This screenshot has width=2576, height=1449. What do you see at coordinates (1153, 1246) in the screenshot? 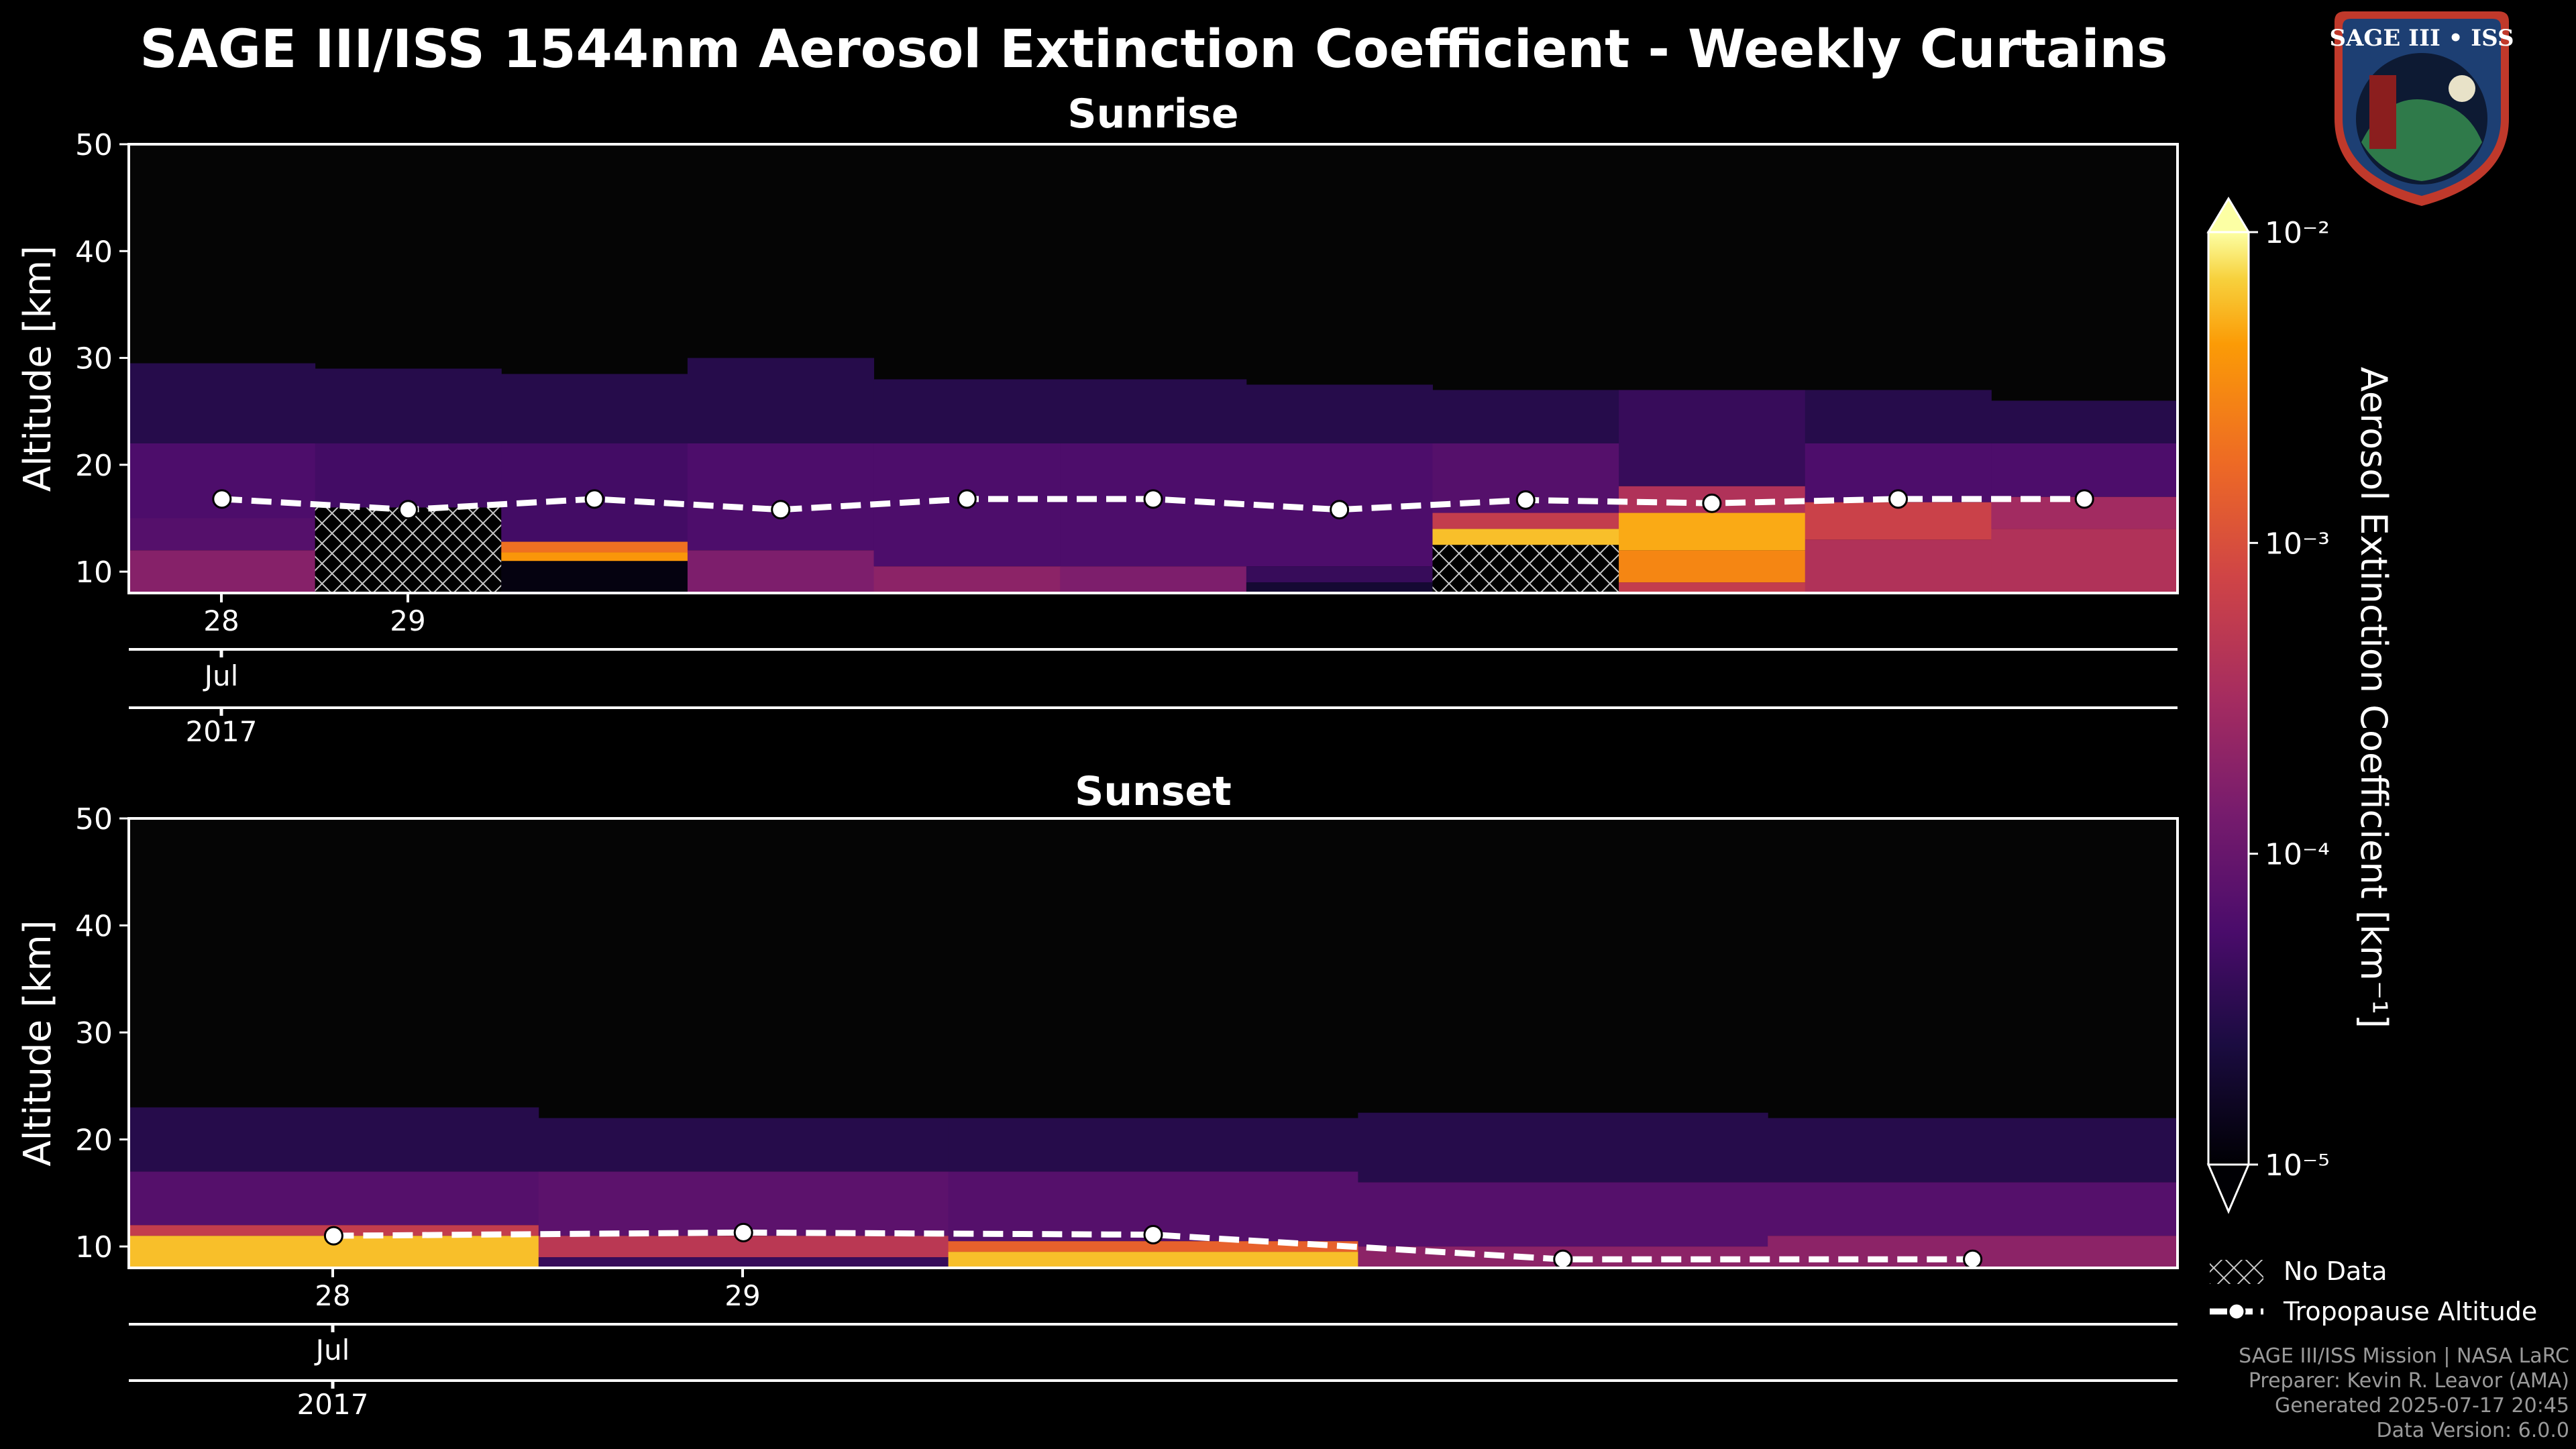
I see `tropopause-line` at bounding box center [1153, 1246].